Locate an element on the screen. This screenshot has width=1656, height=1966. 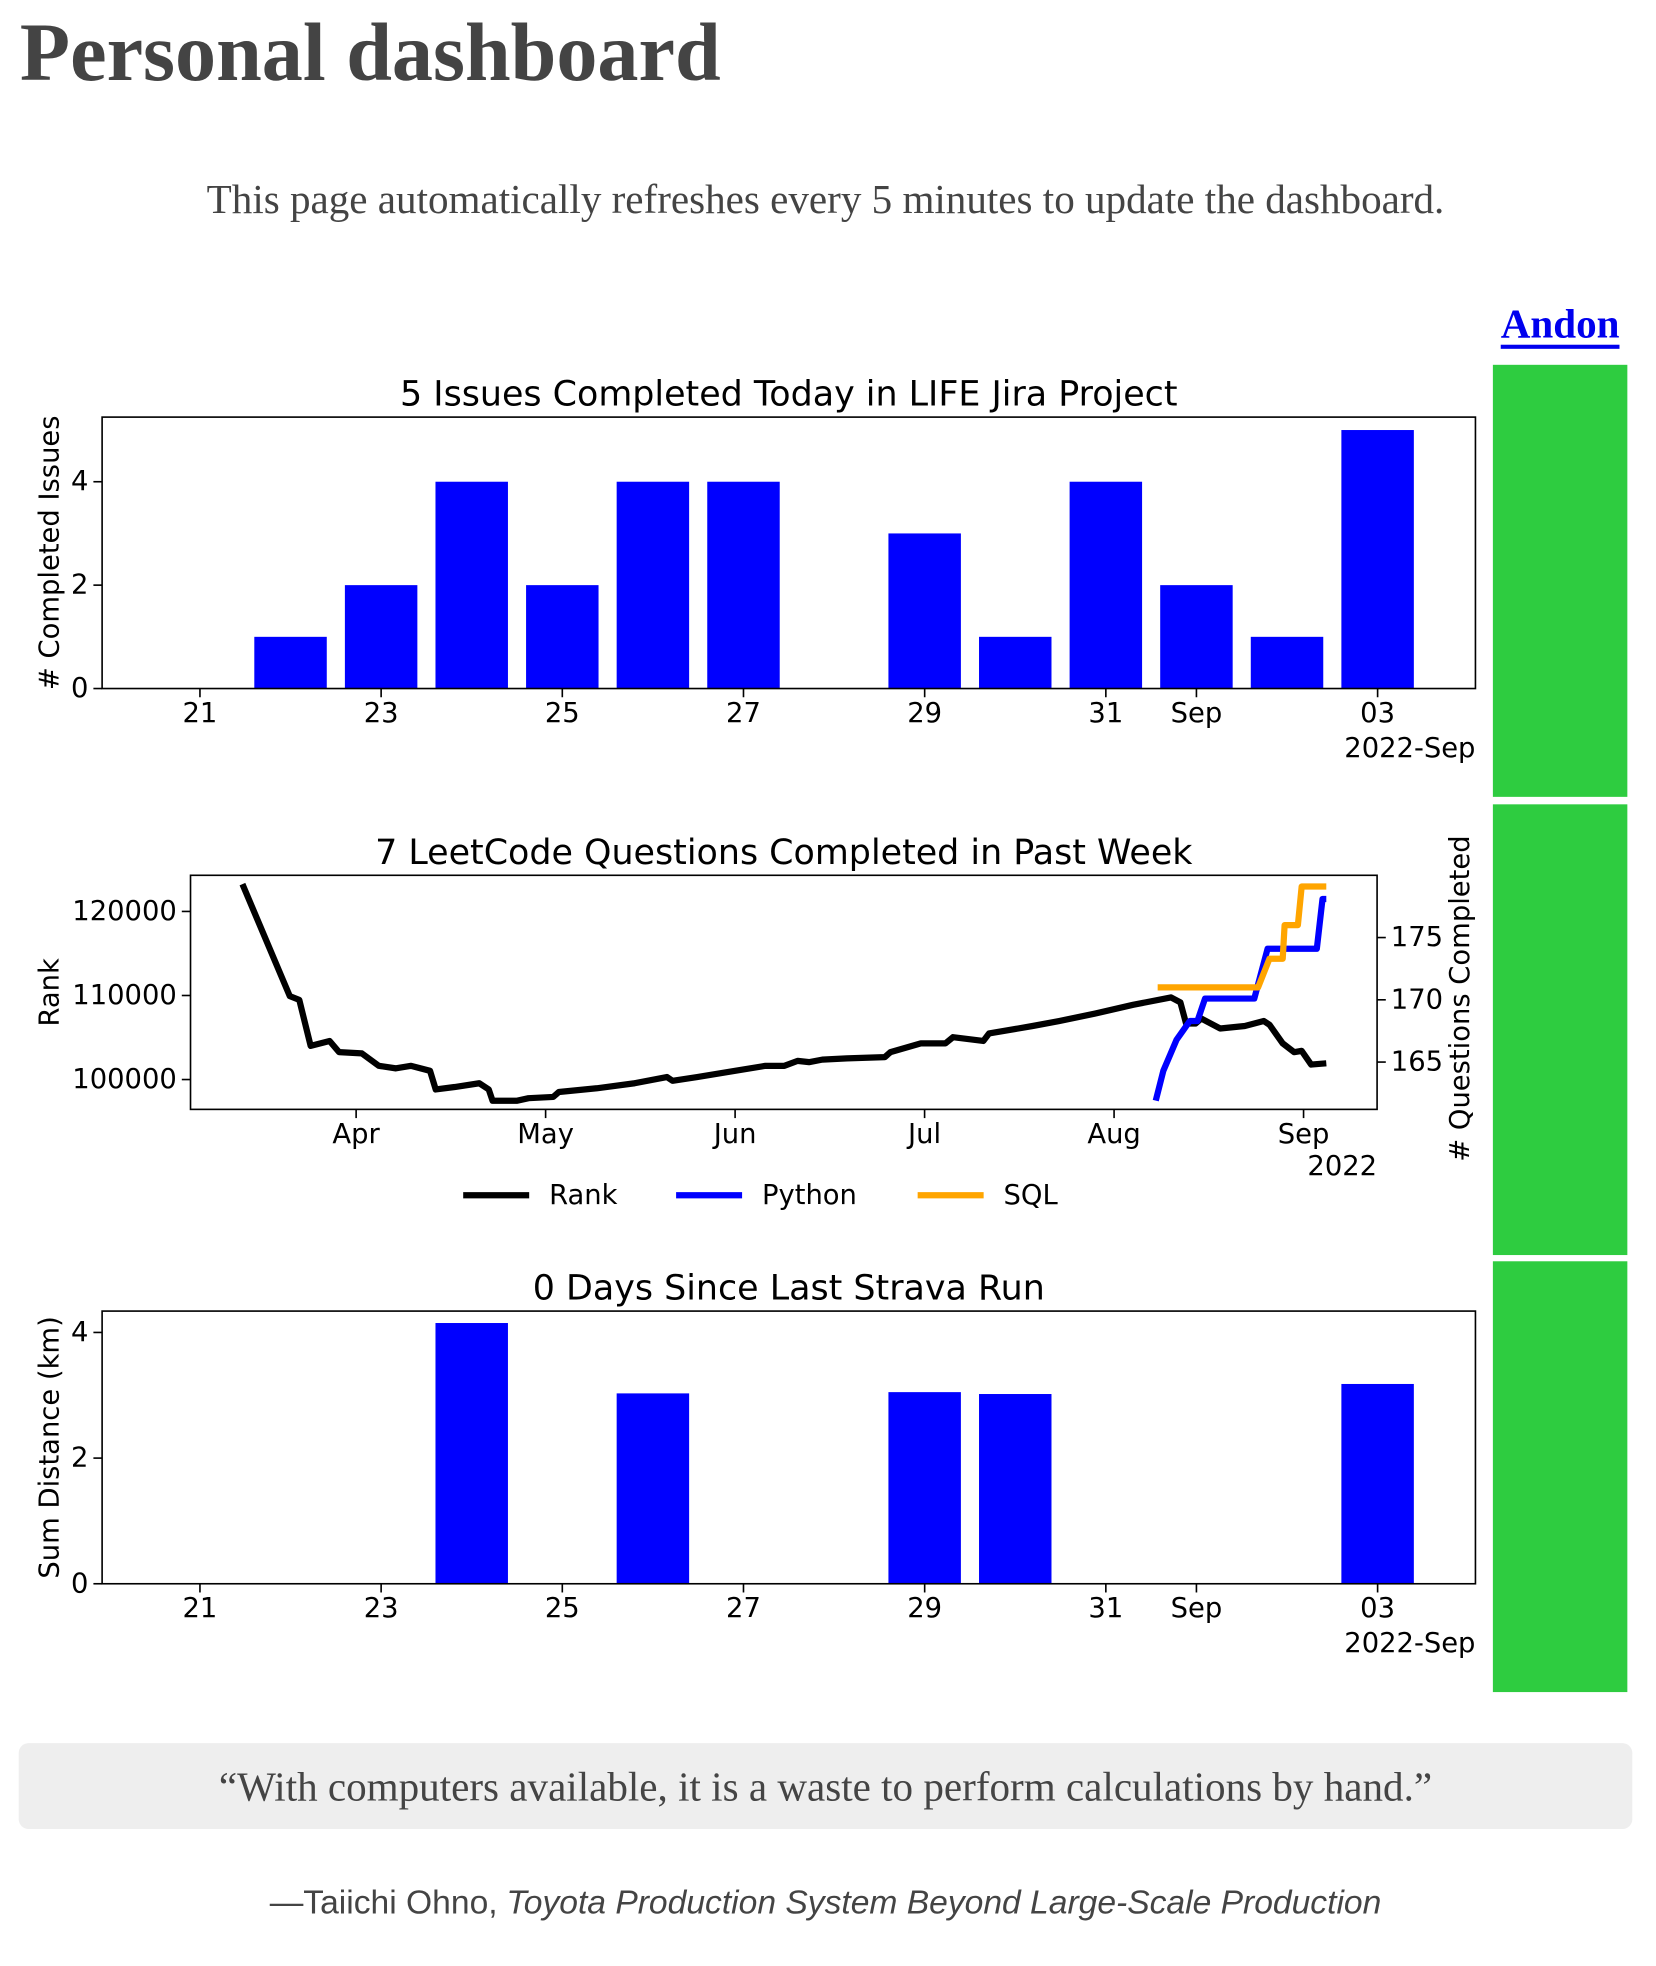
legend-label: Python is located at coordinates (809, 1195).